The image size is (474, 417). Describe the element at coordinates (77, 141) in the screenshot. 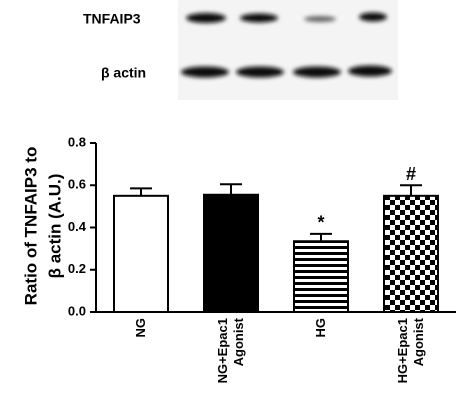

I see `y-tick-label: 0.8` at that location.